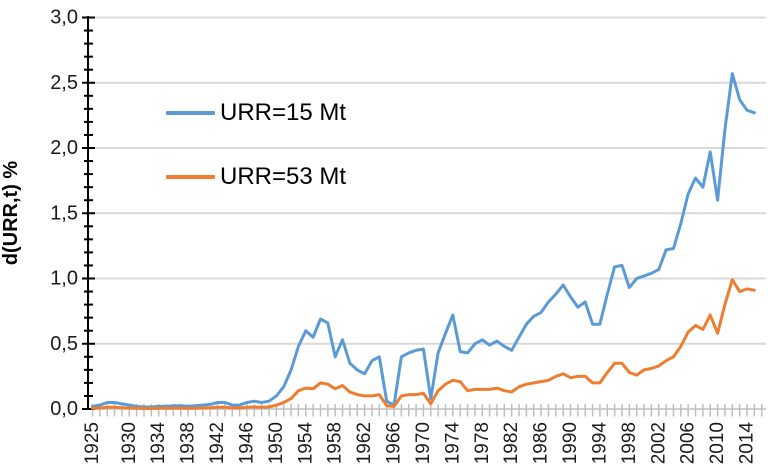 Image resolution: width=768 pixels, height=475 pixels. I want to click on x-tick-label: 1962, so click(364, 443).